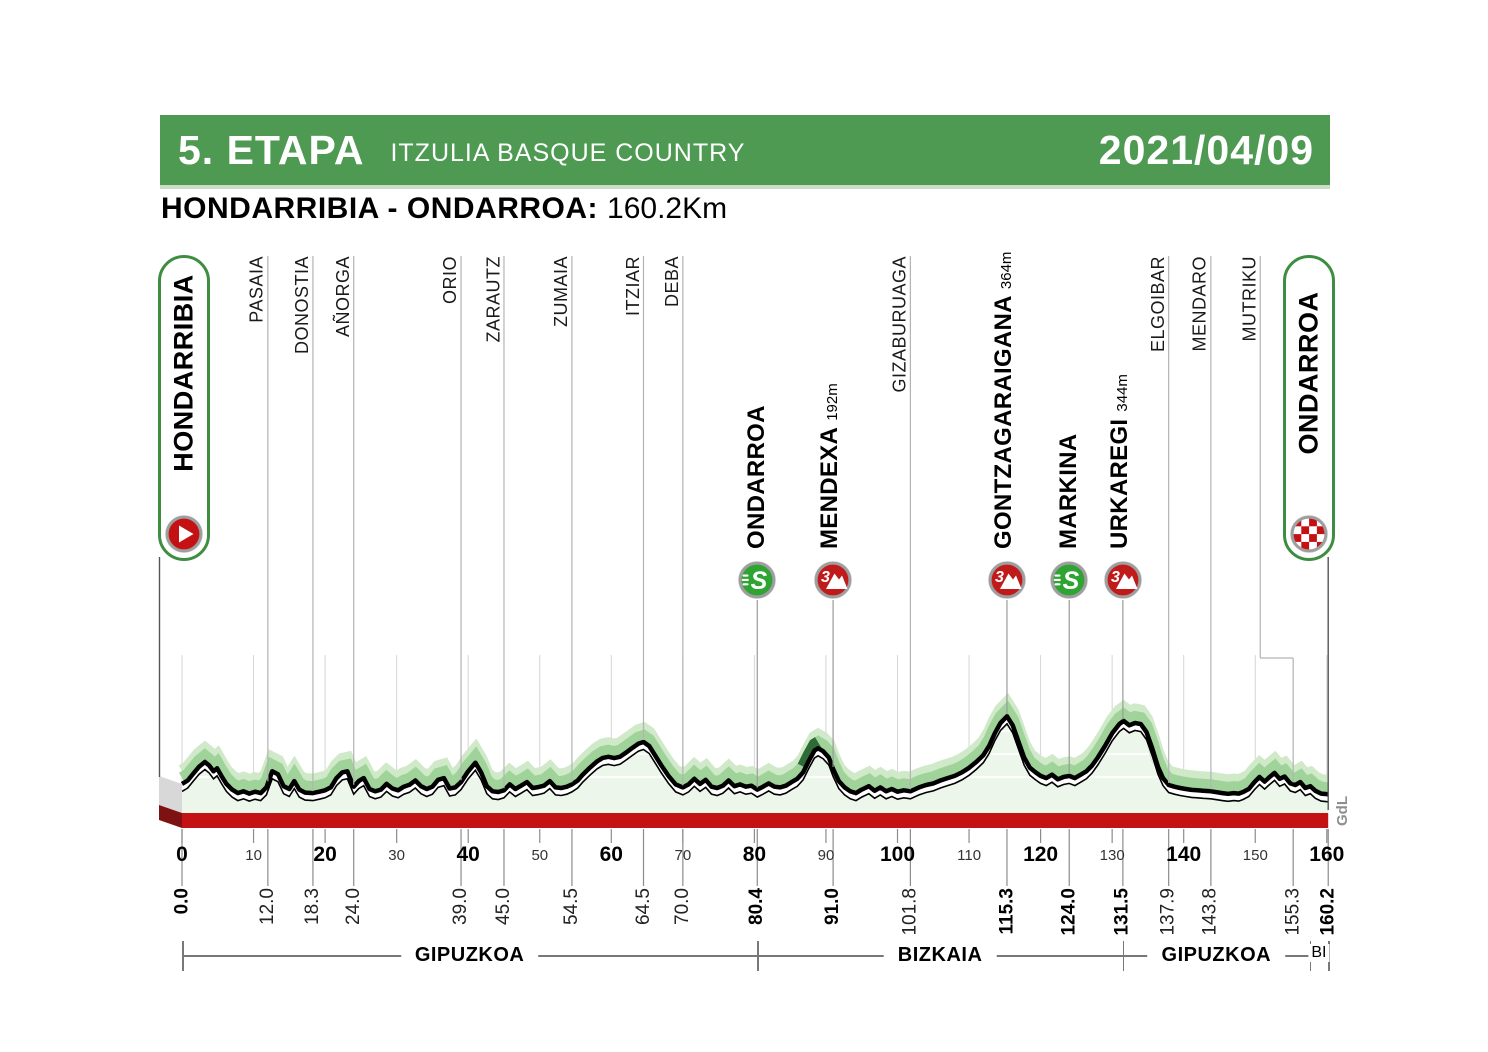  Describe the element at coordinates (1112, 855) in the screenshot. I see `axis-tick-label: 130` at that location.